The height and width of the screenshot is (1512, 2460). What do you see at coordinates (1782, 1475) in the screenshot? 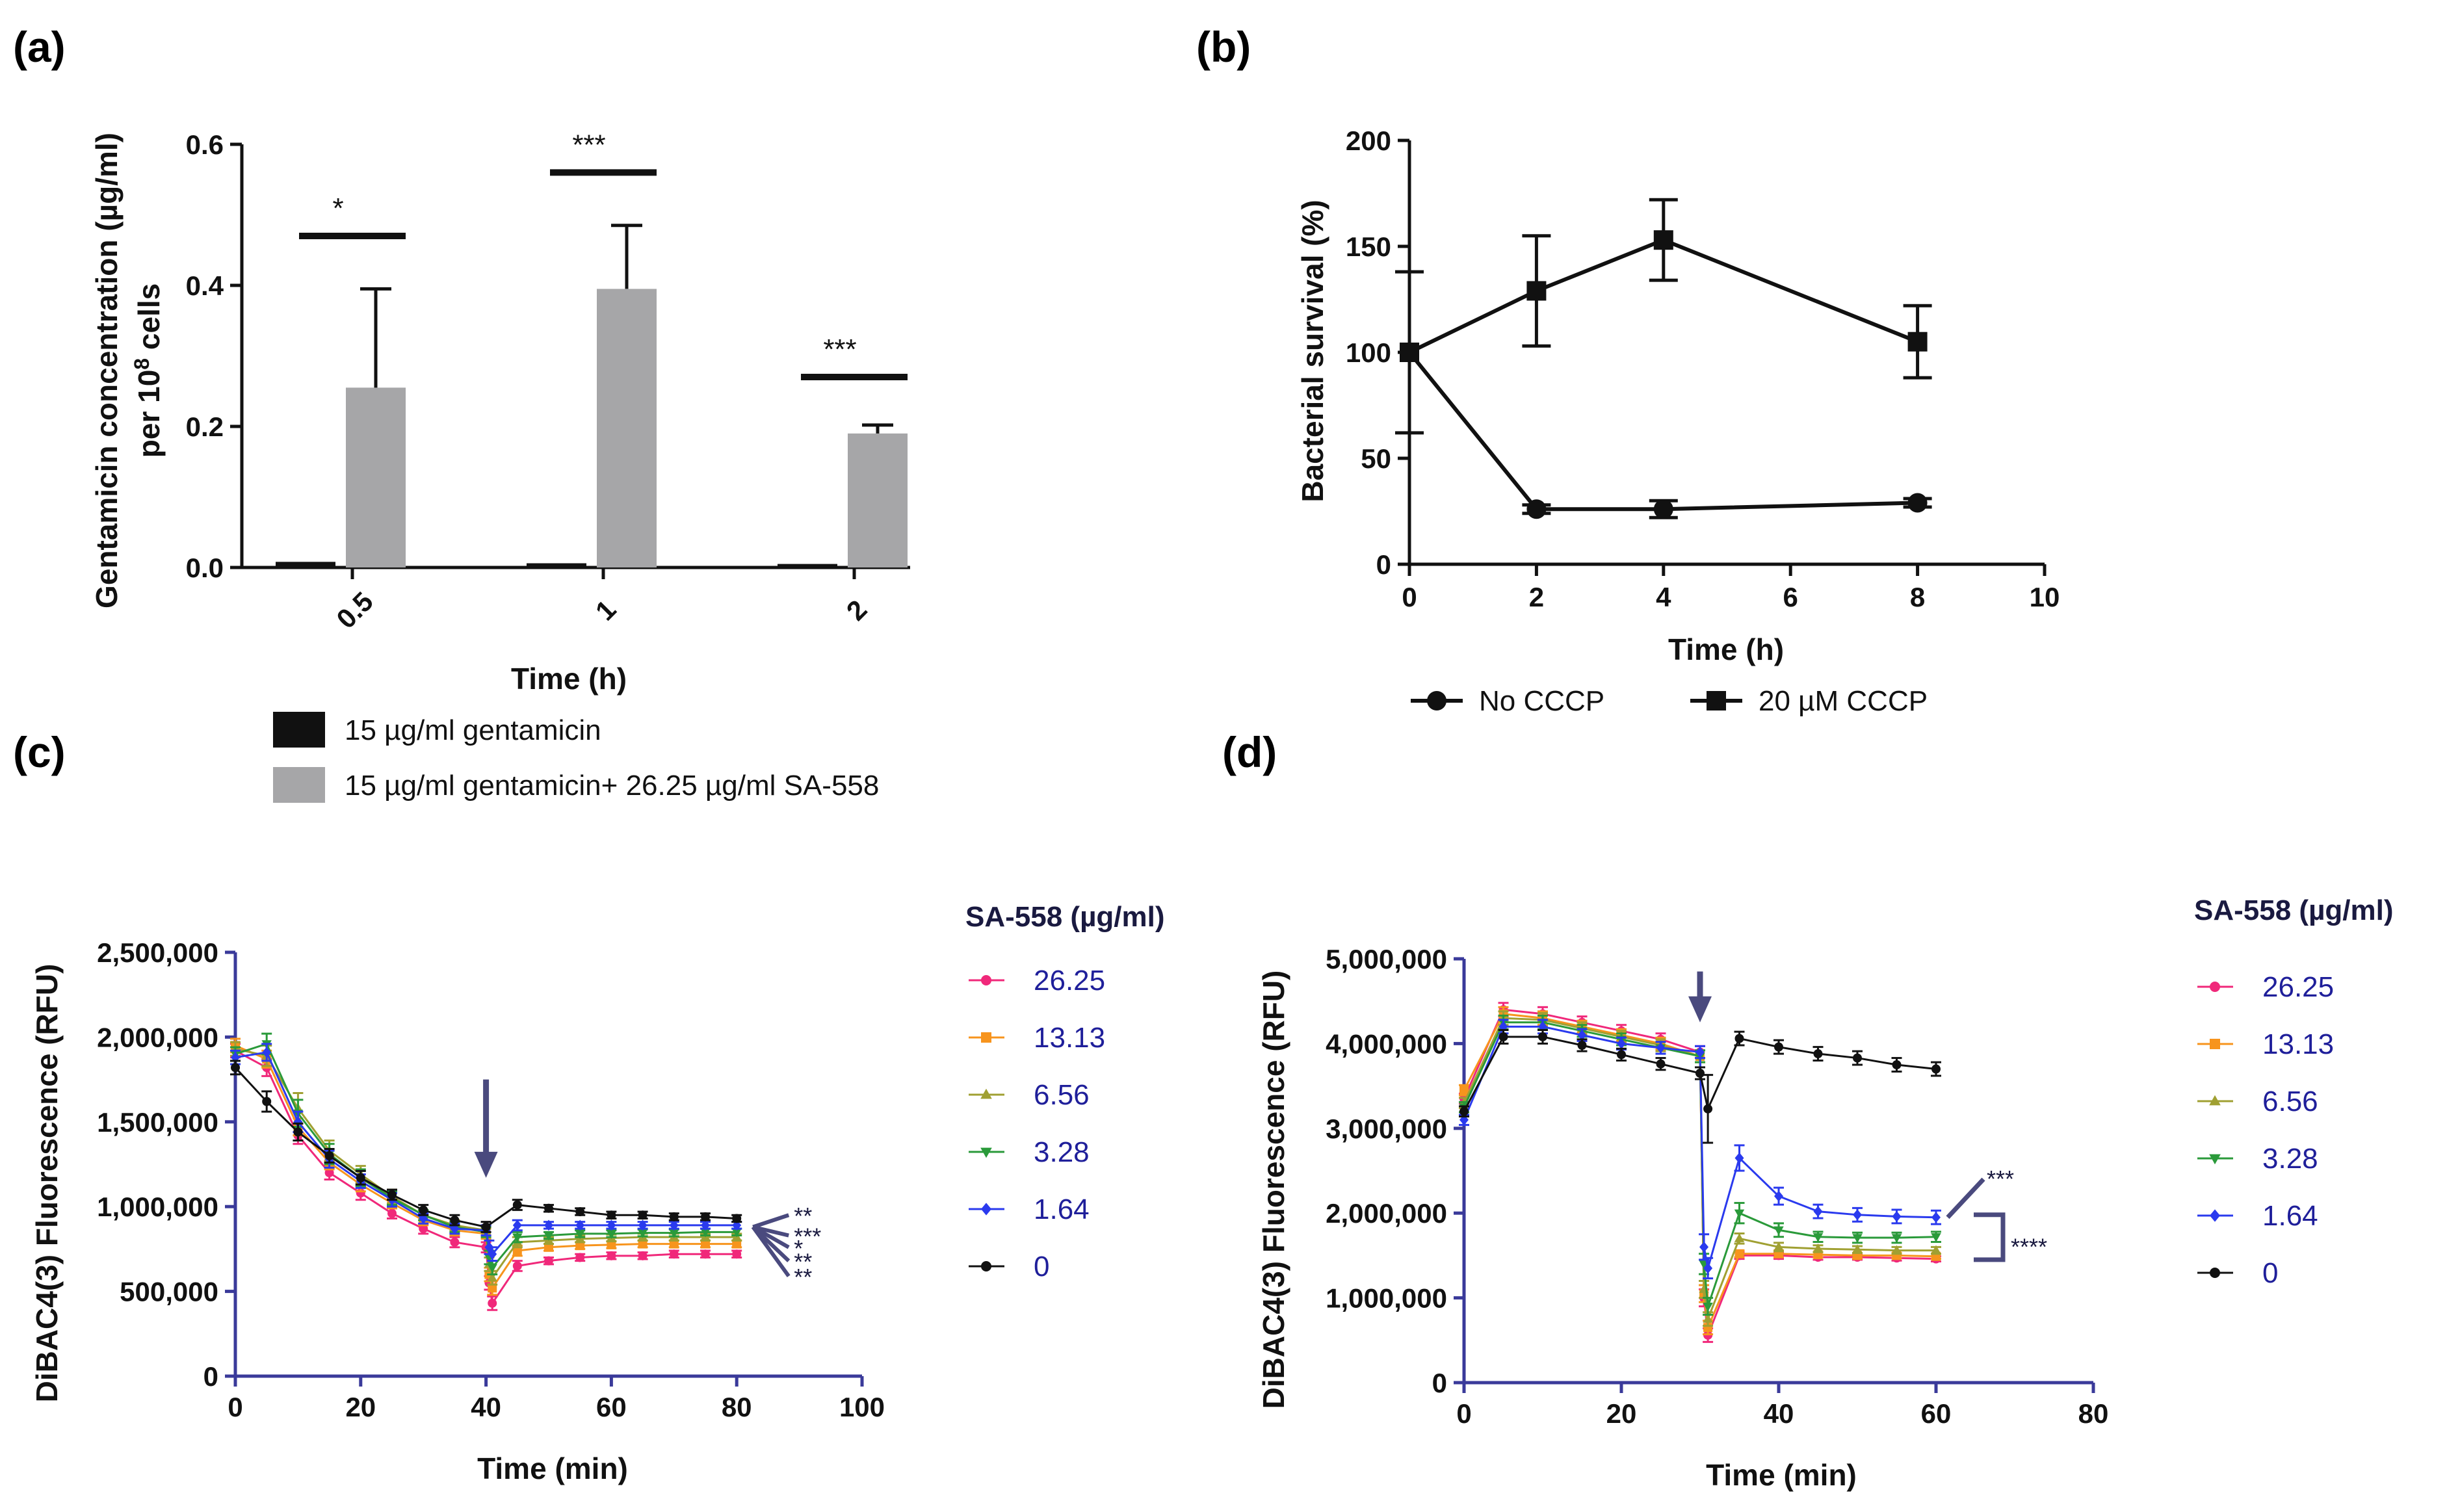
I see `chart-d-xlabel: Time (min)` at bounding box center [1782, 1475].